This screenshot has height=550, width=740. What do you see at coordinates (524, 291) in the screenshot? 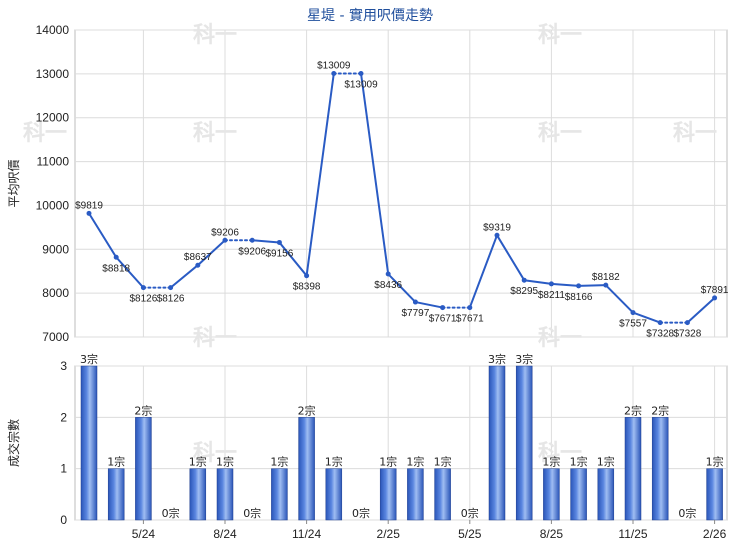
I see `price-data-label: $8295` at bounding box center [524, 291].